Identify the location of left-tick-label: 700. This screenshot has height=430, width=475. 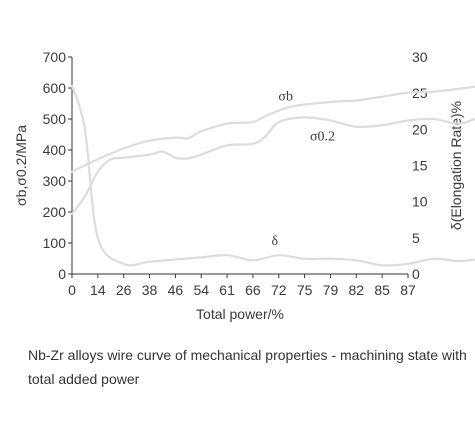
(55, 57).